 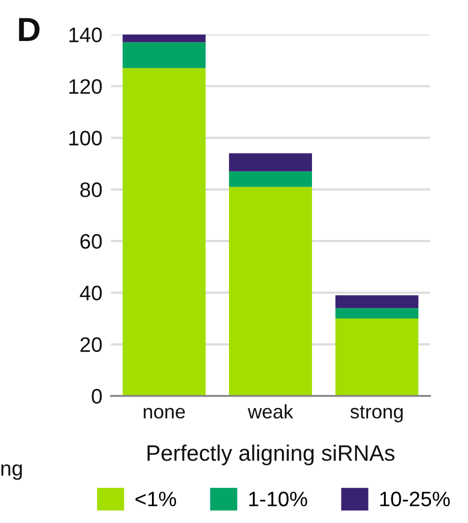 I want to click on legend-label: 10-25%, so click(x=415, y=499).